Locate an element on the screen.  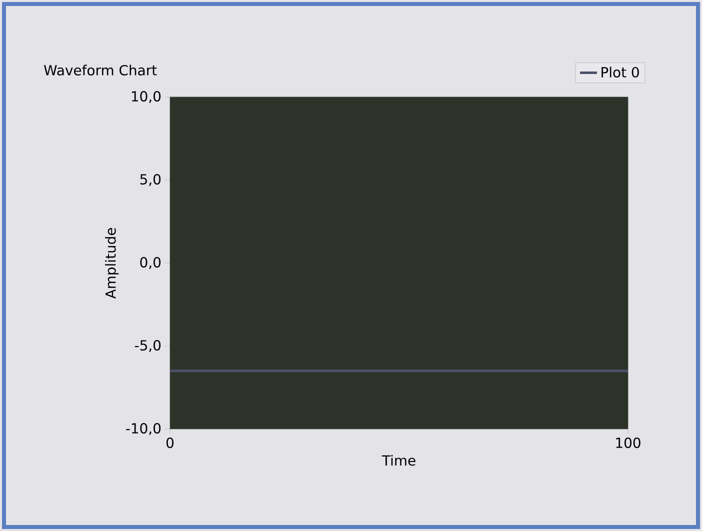
y-tick-label: -5,0 is located at coordinates (147, 346).